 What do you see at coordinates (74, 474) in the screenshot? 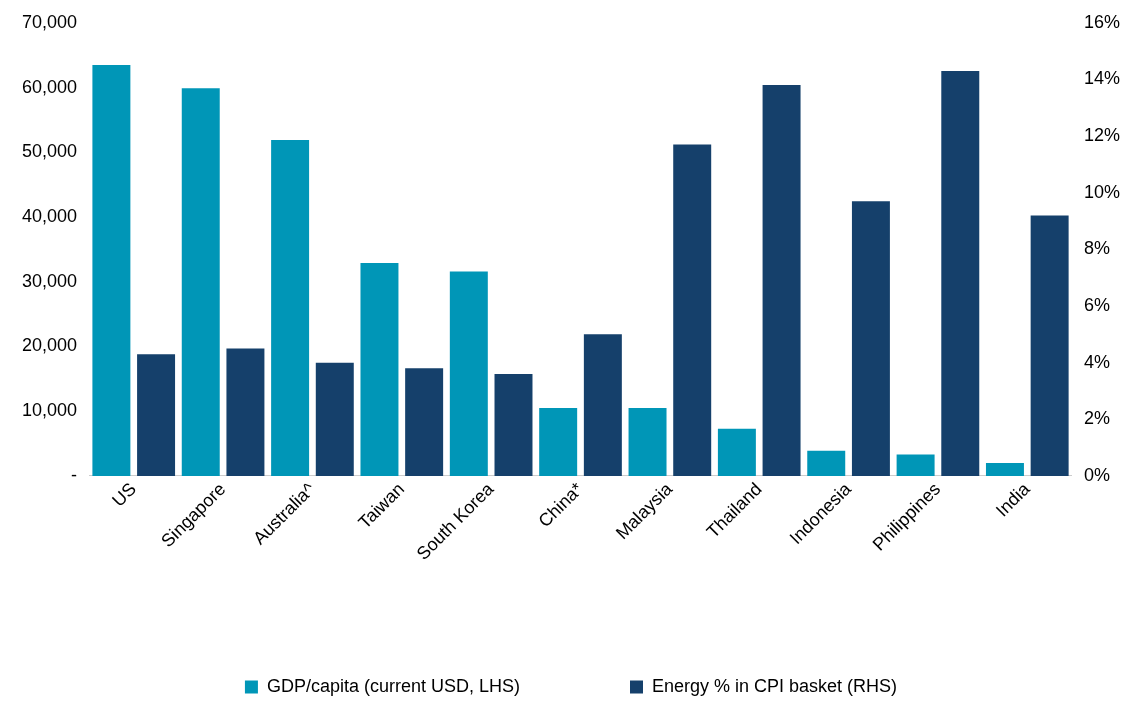
I see `y-tick-label: -` at bounding box center [74, 474].